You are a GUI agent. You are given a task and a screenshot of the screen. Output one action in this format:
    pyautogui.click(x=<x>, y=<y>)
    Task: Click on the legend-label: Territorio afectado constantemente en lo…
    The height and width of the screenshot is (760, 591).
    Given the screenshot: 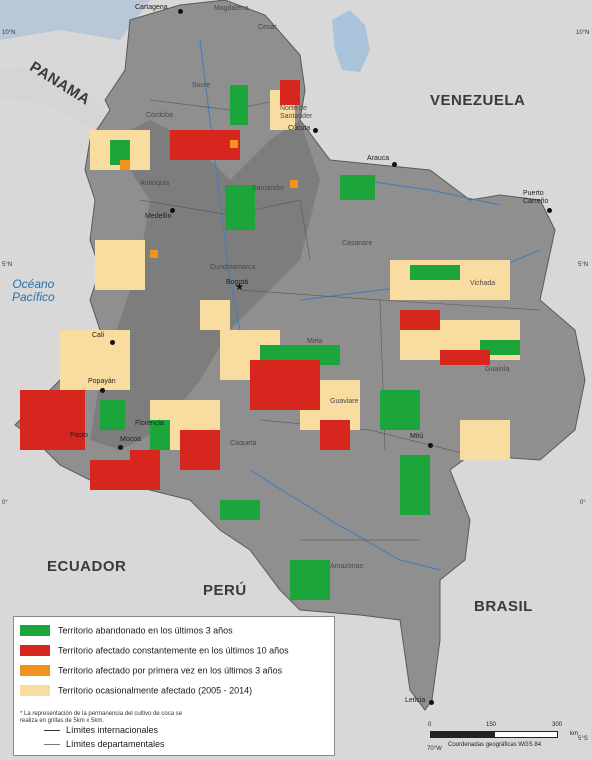 What is the action you would take?
    pyautogui.click(x=173, y=650)
    